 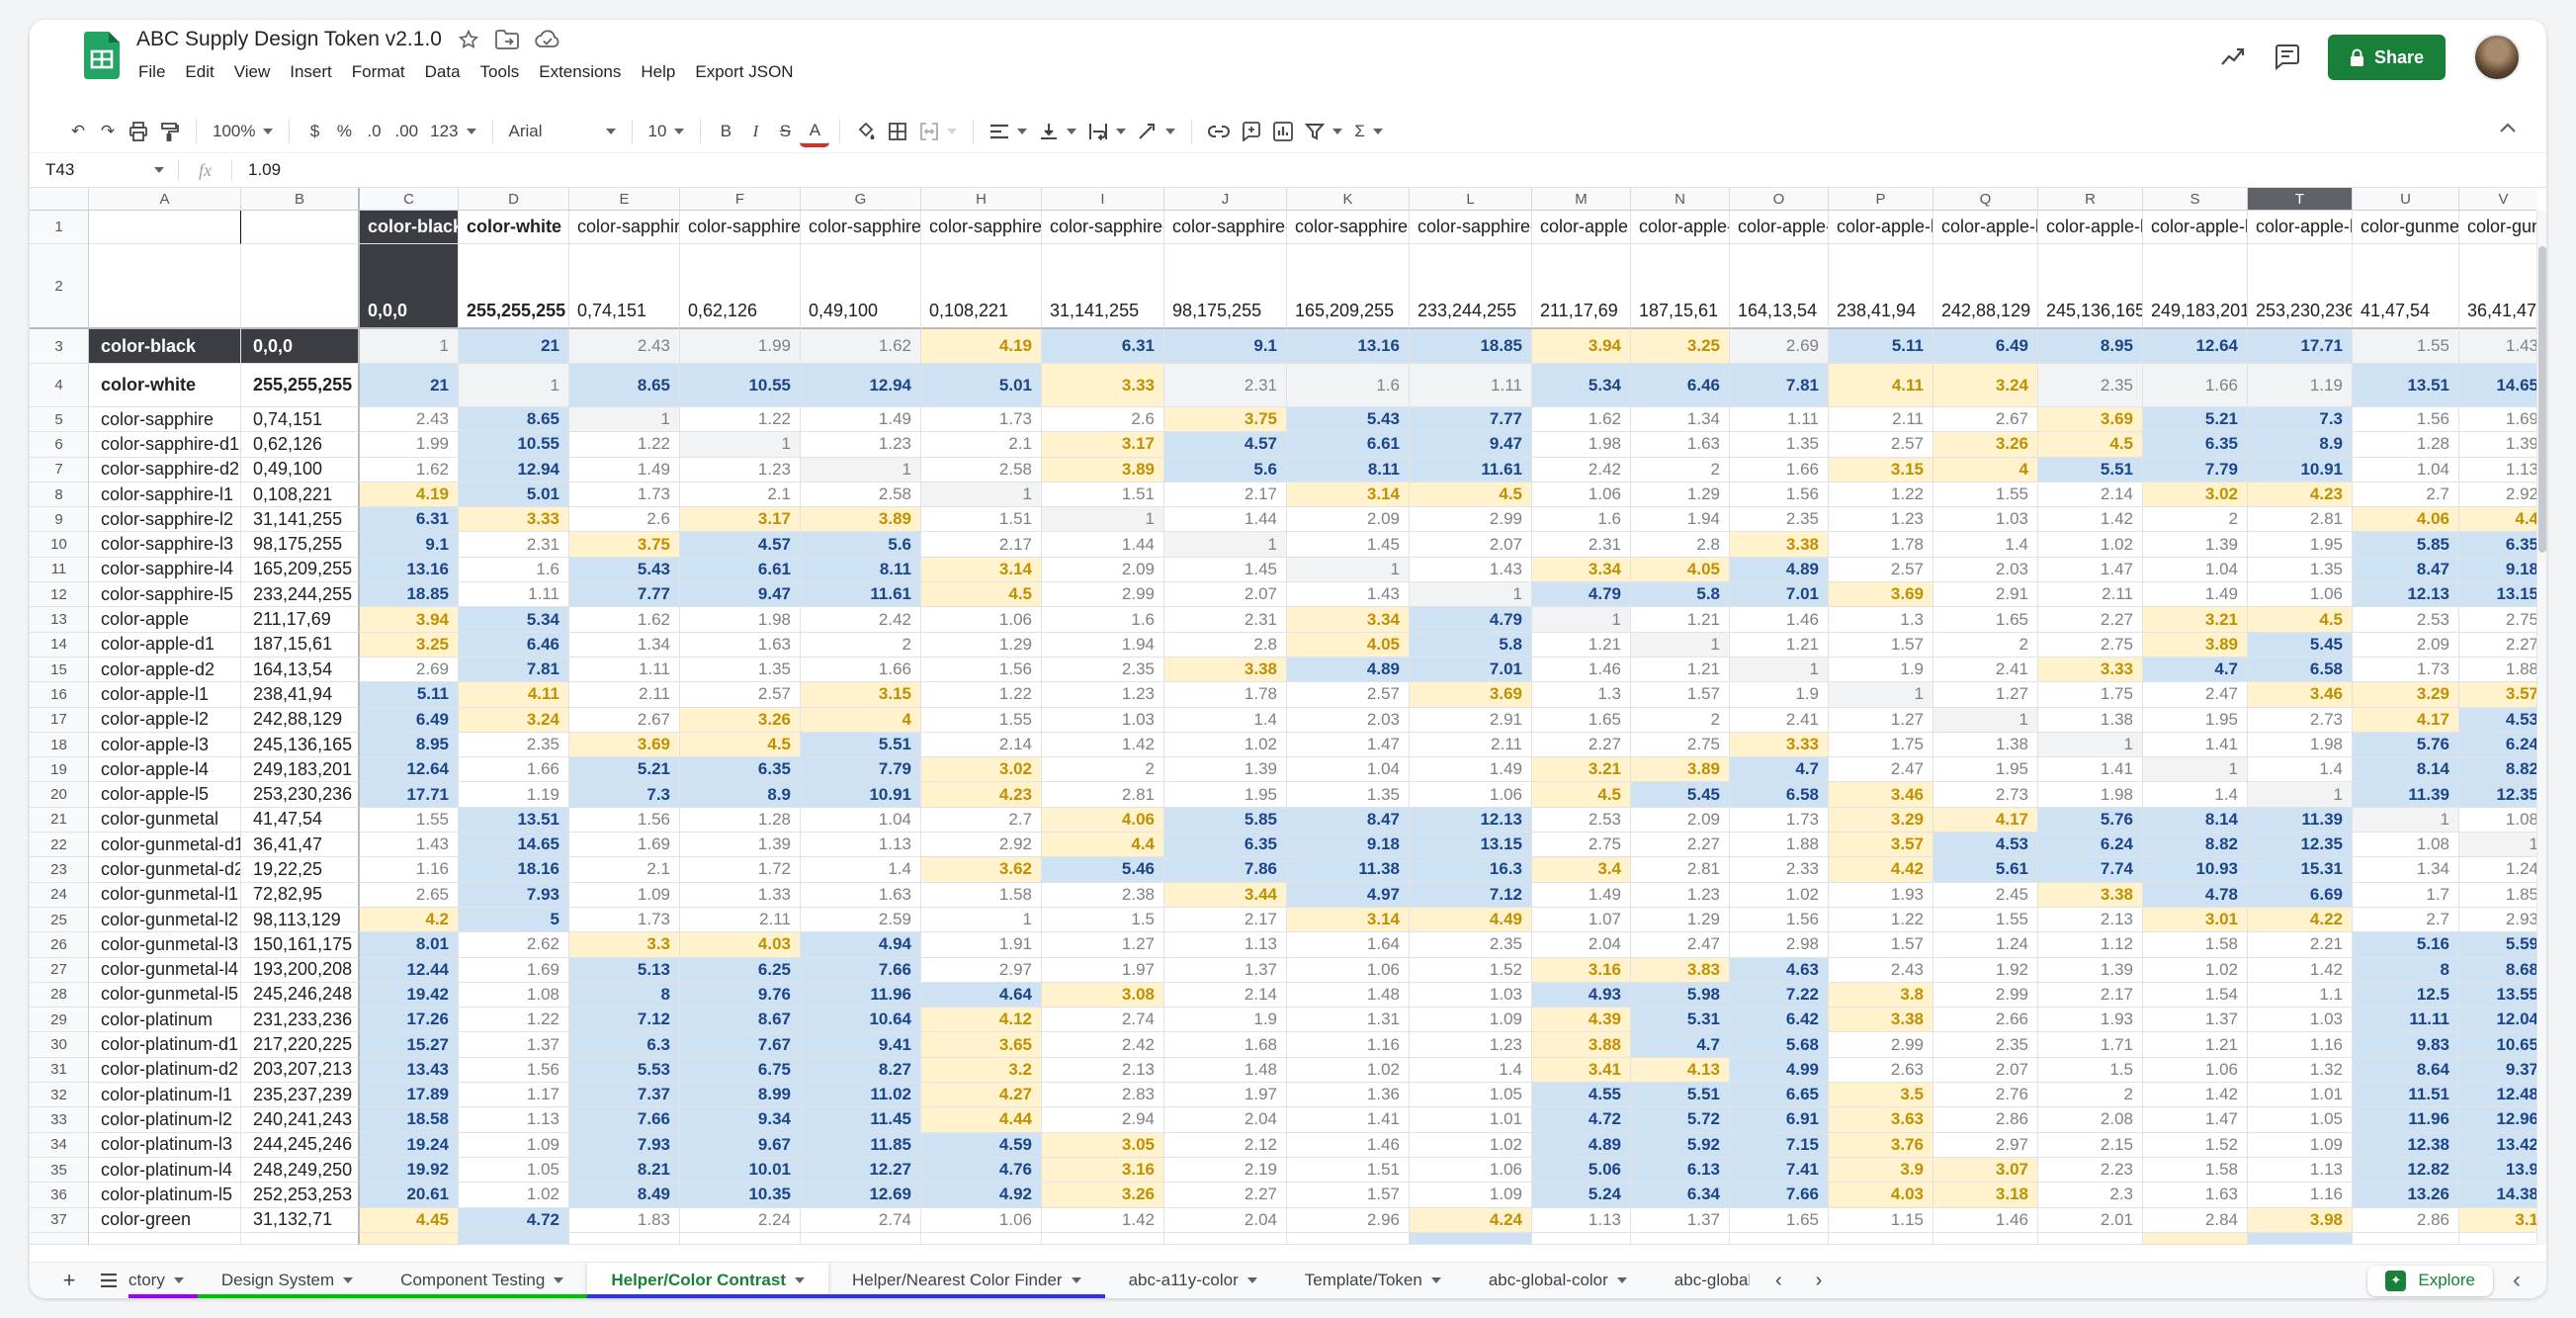 What do you see at coordinates (409, 570) in the screenshot?
I see `cell-C11: 13.16` at bounding box center [409, 570].